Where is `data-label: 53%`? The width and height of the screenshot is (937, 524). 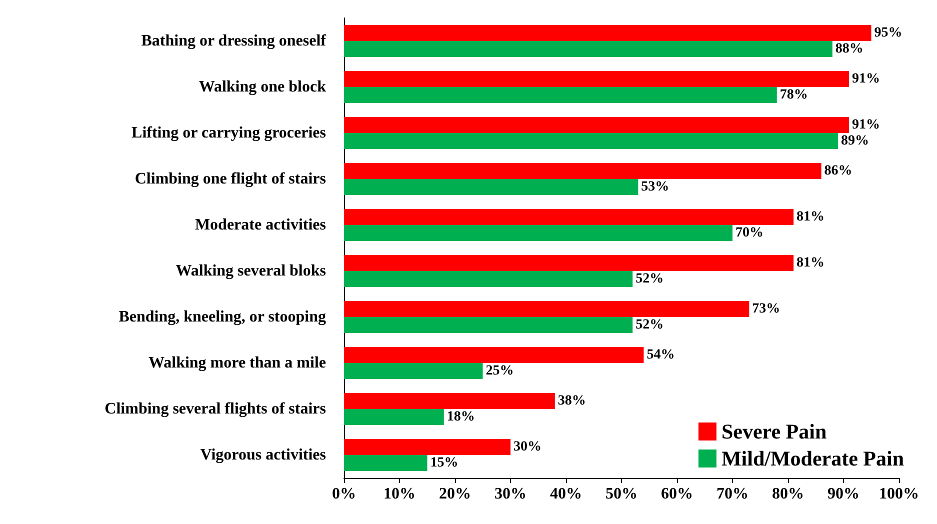 data-label: 53% is located at coordinates (655, 187).